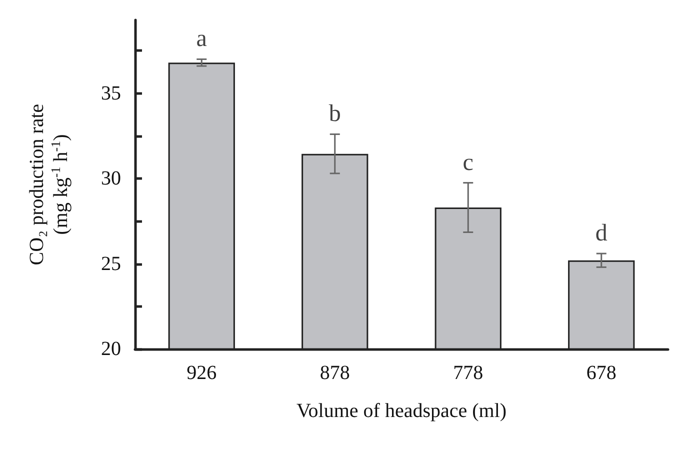  I want to click on annotation: c, so click(468, 163).